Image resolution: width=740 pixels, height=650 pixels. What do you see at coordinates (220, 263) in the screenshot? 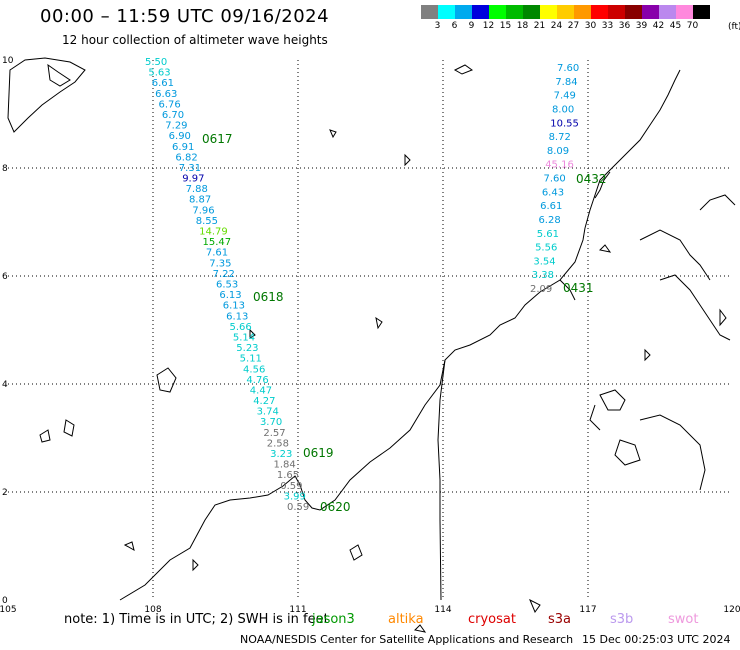
I see `wave-height-value: 7.35` at bounding box center [220, 263].